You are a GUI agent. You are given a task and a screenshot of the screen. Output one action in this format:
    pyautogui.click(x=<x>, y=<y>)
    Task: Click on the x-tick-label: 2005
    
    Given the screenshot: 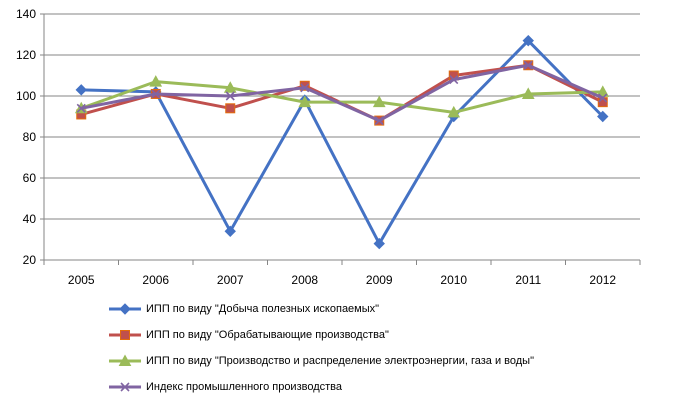 What is the action you would take?
    pyautogui.click(x=81, y=280)
    